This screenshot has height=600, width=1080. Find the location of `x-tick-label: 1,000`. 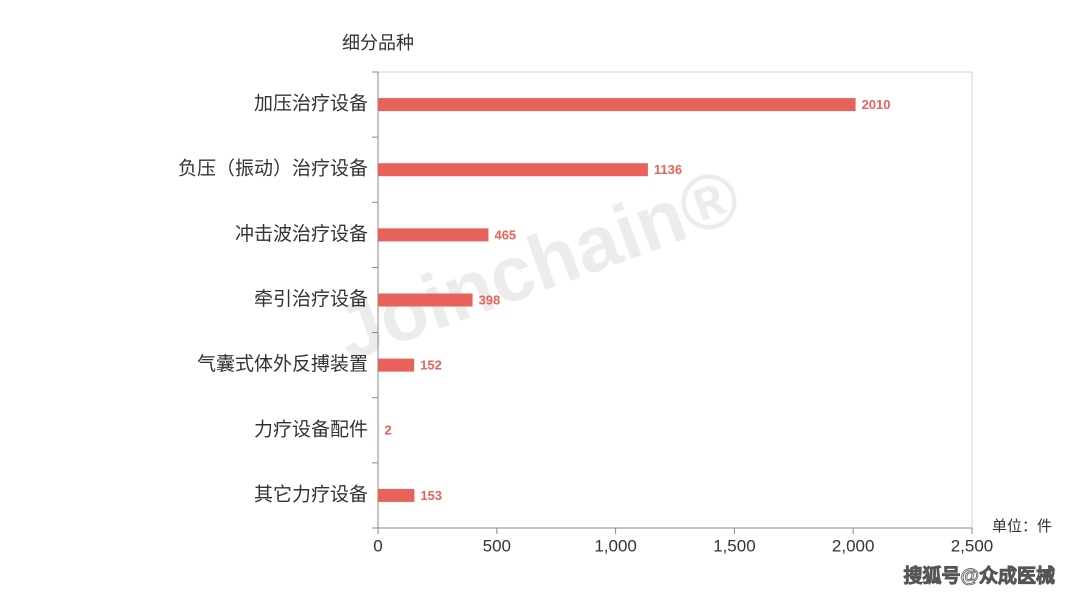

x-tick-label: 1,000 is located at coordinates (615, 545).